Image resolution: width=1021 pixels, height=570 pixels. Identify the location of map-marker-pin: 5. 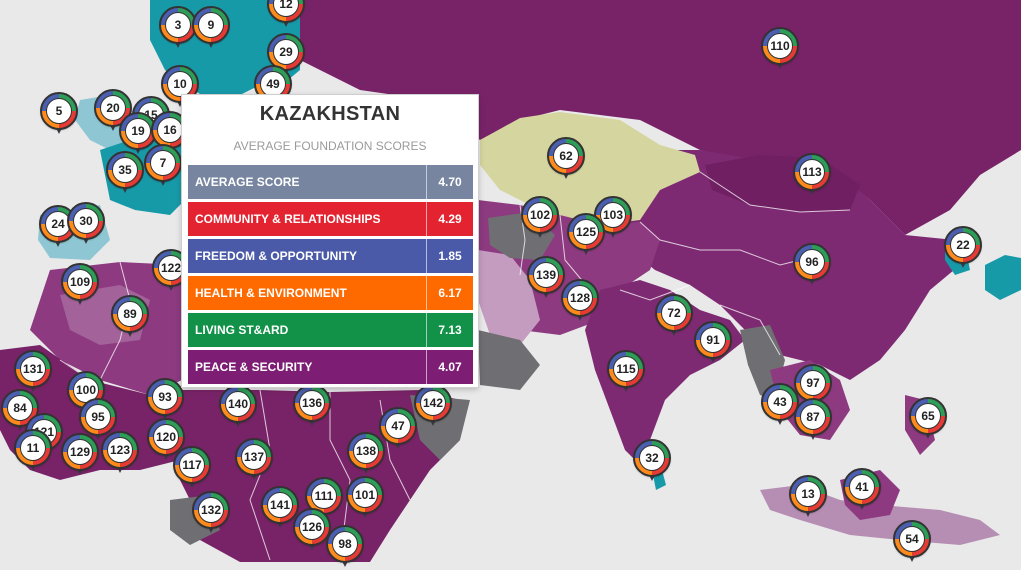
(59, 114).